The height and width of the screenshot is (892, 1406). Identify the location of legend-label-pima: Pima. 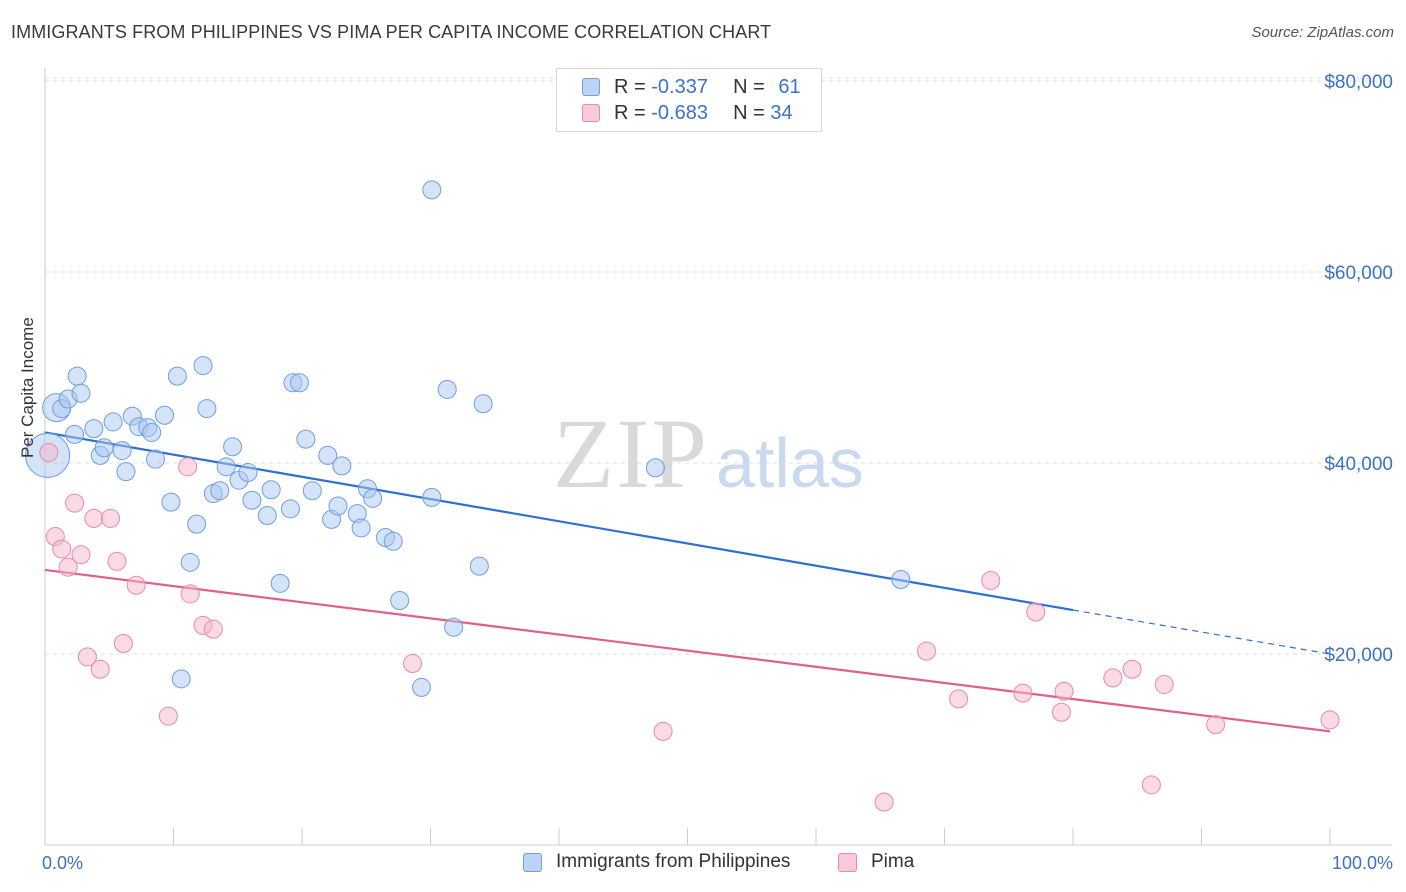
(893, 861).